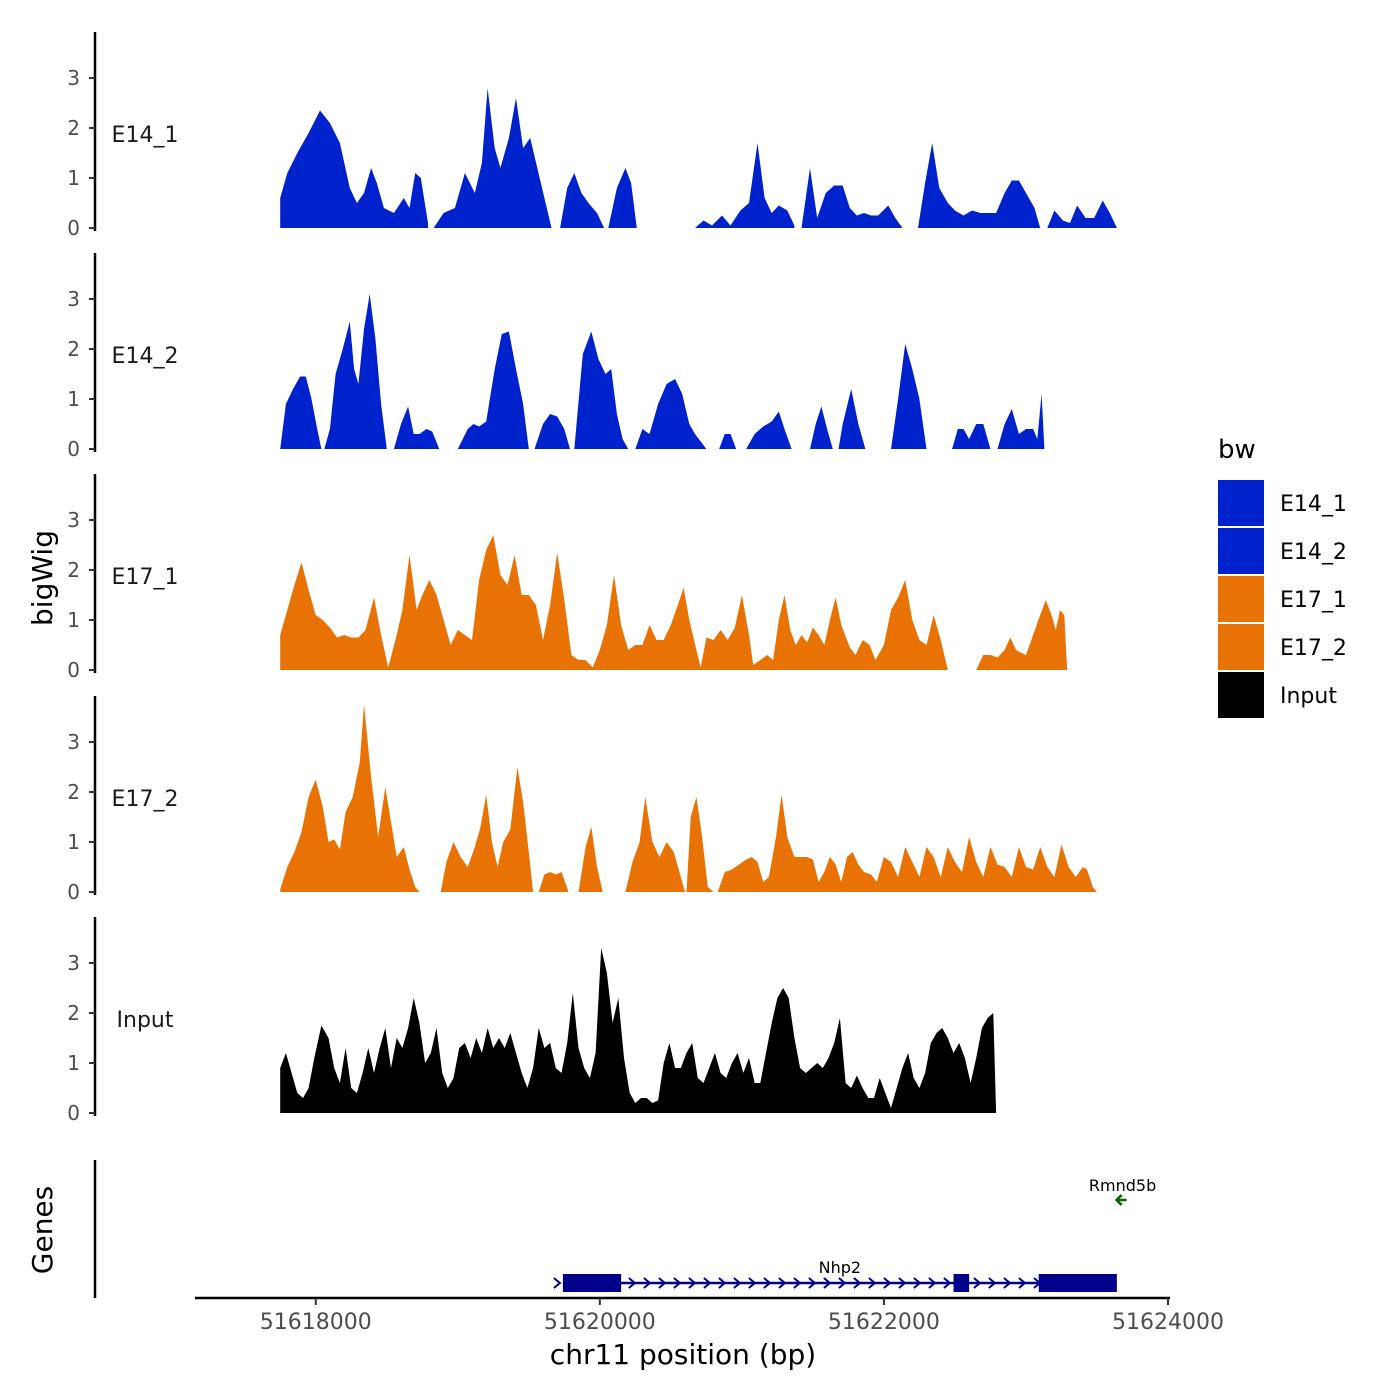 Image resolution: width=1400 pixels, height=1400 pixels. What do you see at coordinates (582, 800) in the screenshot?
I see `track-E17_2: 0 1 2 3 E17_2` at bounding box center [582, 800].